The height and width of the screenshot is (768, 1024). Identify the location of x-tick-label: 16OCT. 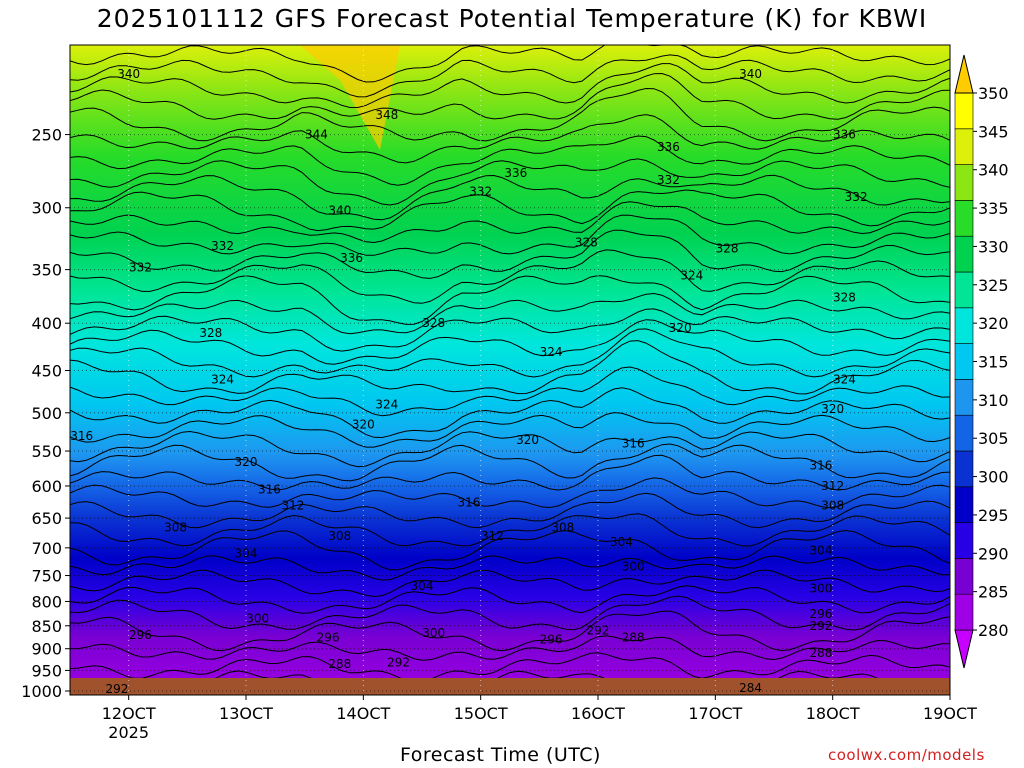
(598, 713).